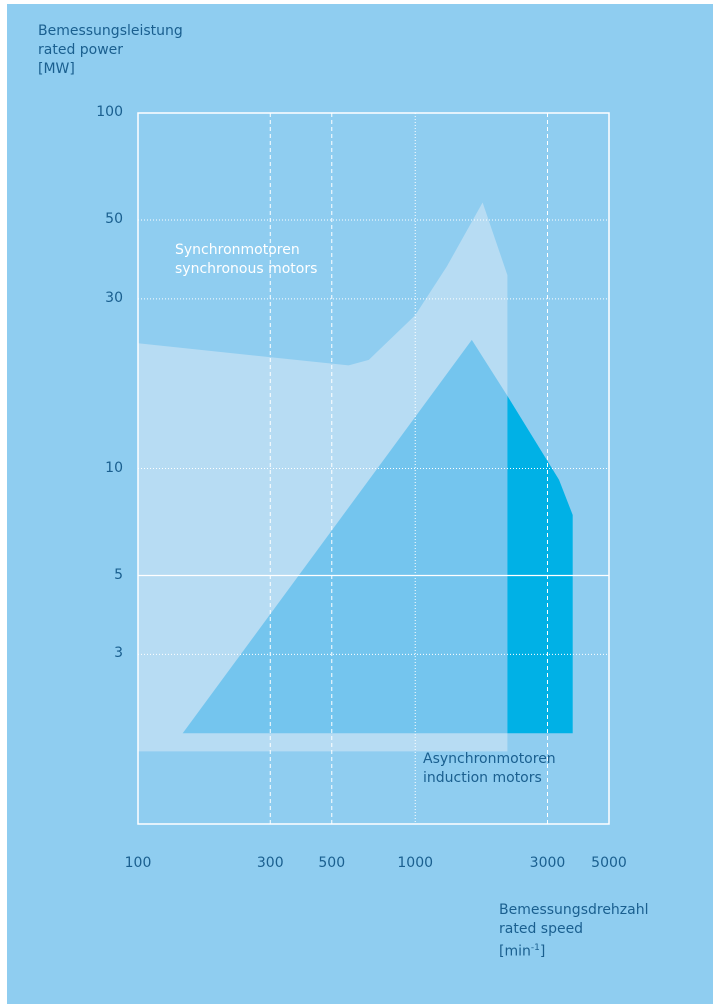 This screenshot has height=1008, width=717. Describe the element at coordinates (110, 31) in the screenshot. I see `y-axis-label-german: Bemessungsleistung` at that location.